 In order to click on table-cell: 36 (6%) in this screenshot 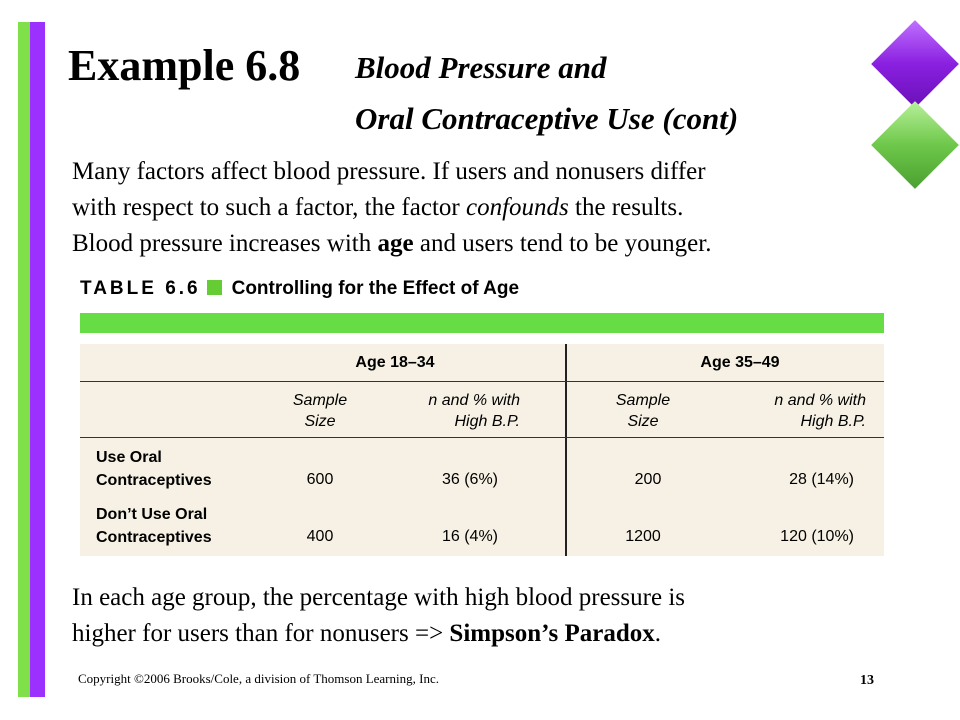, I will do `click(469, 479)`.